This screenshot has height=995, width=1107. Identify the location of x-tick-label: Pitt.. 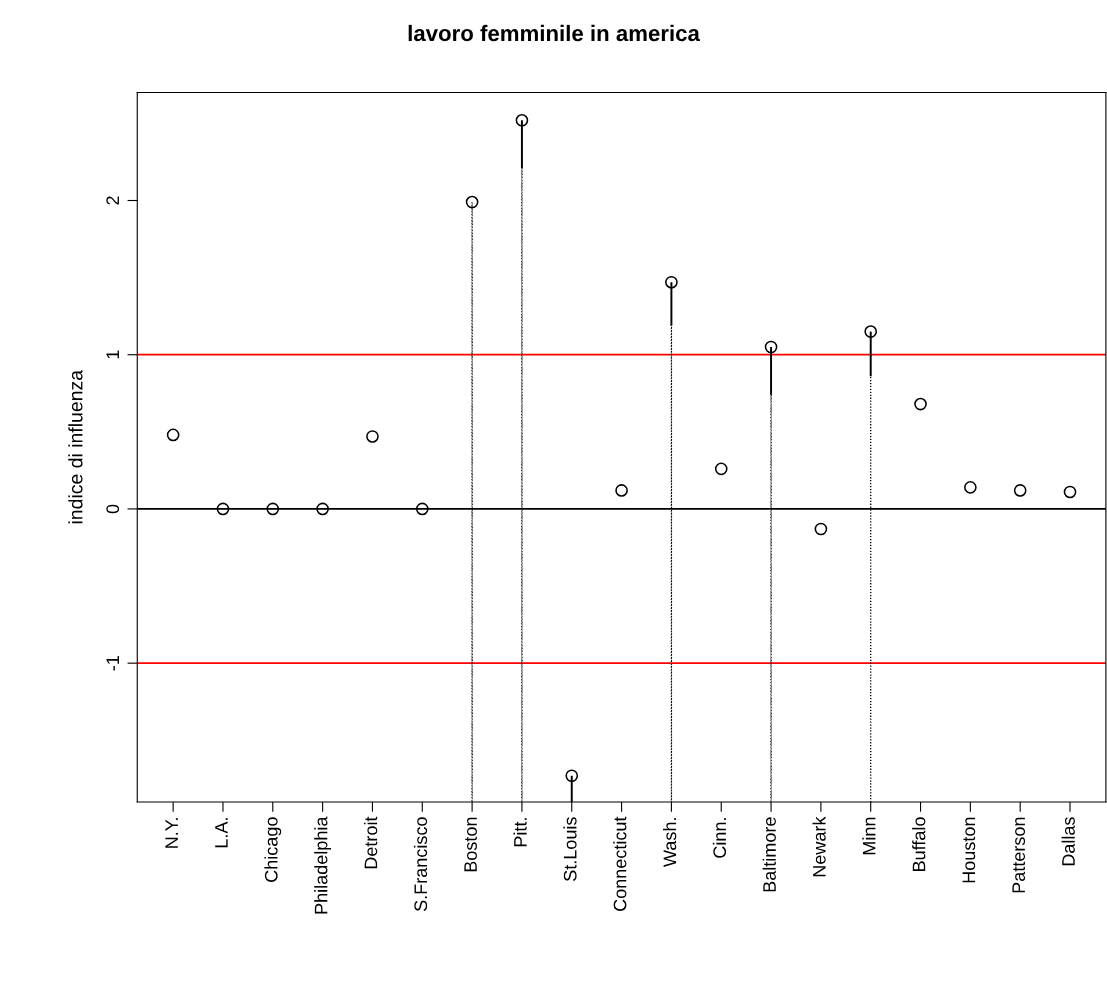
(520, 832).